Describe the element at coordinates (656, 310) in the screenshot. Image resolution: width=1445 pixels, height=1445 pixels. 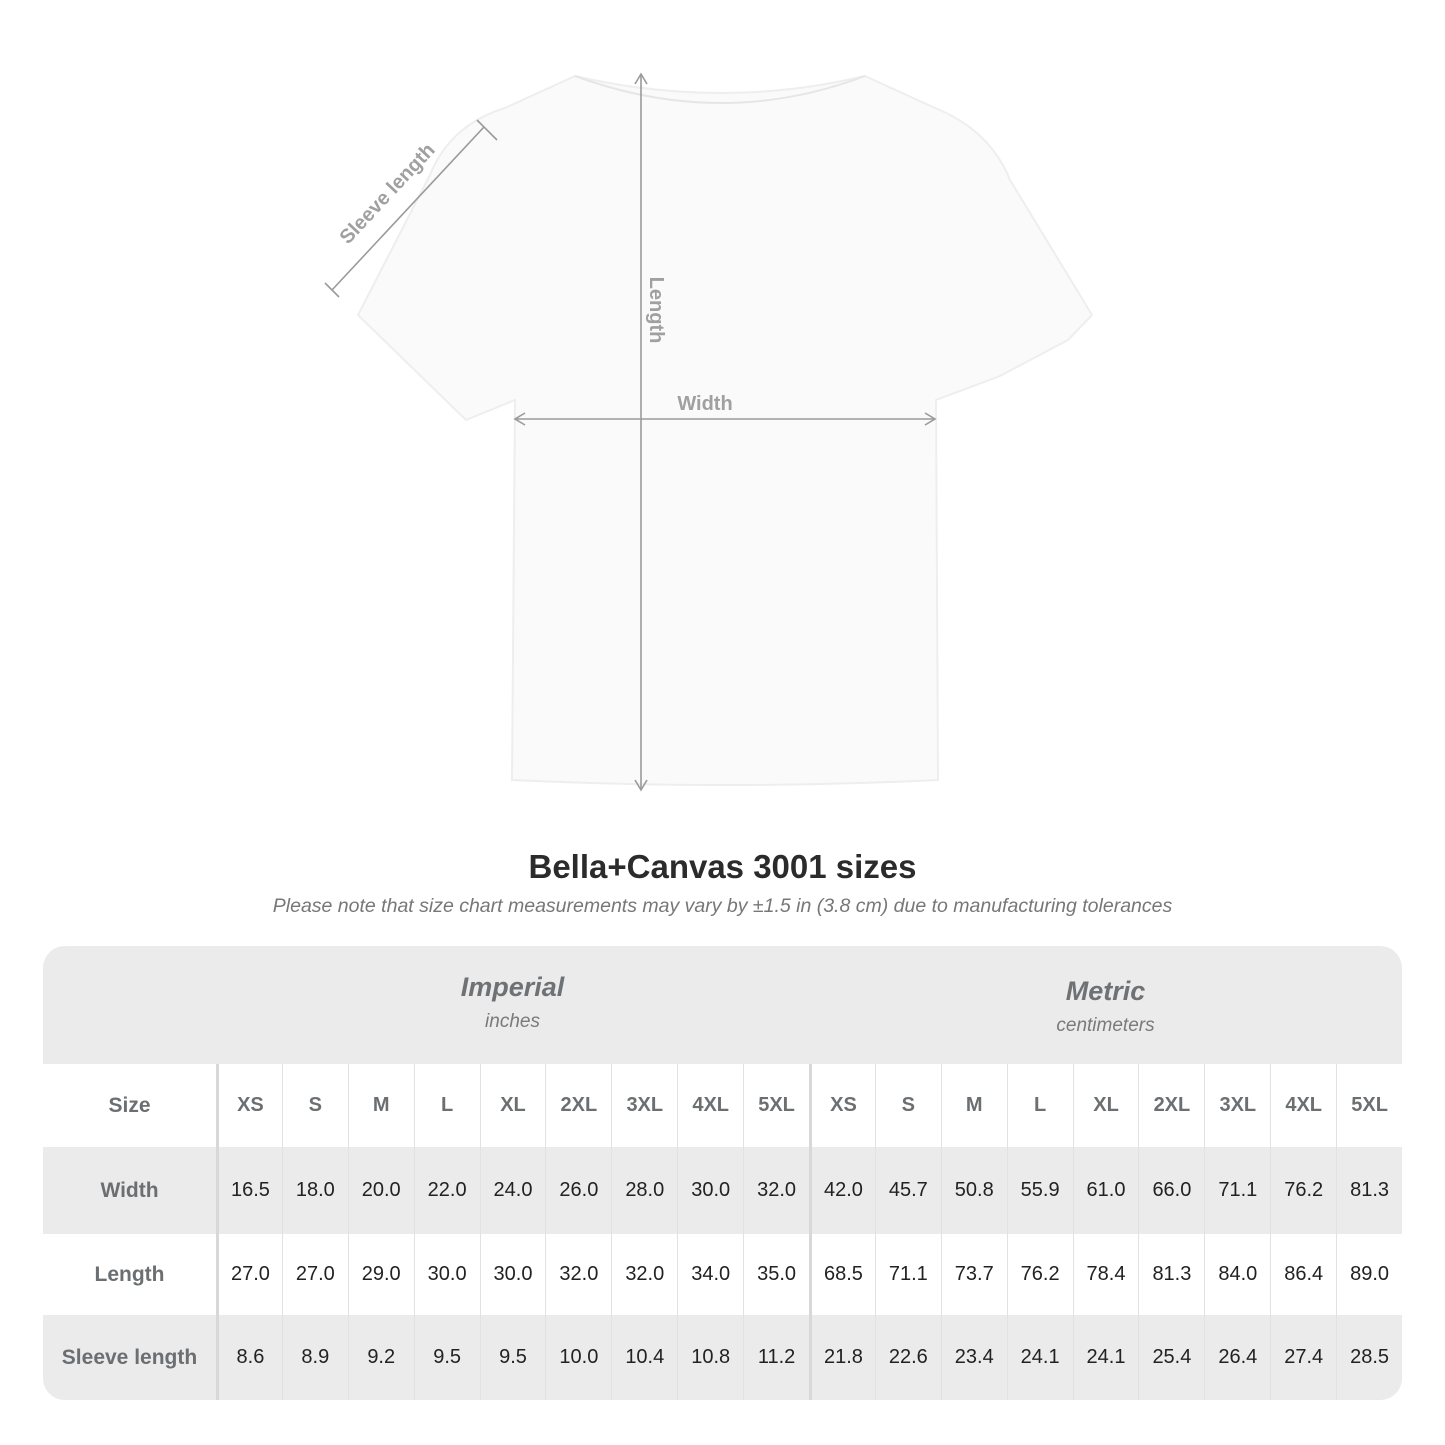
I see `length-label: Length` at that location.